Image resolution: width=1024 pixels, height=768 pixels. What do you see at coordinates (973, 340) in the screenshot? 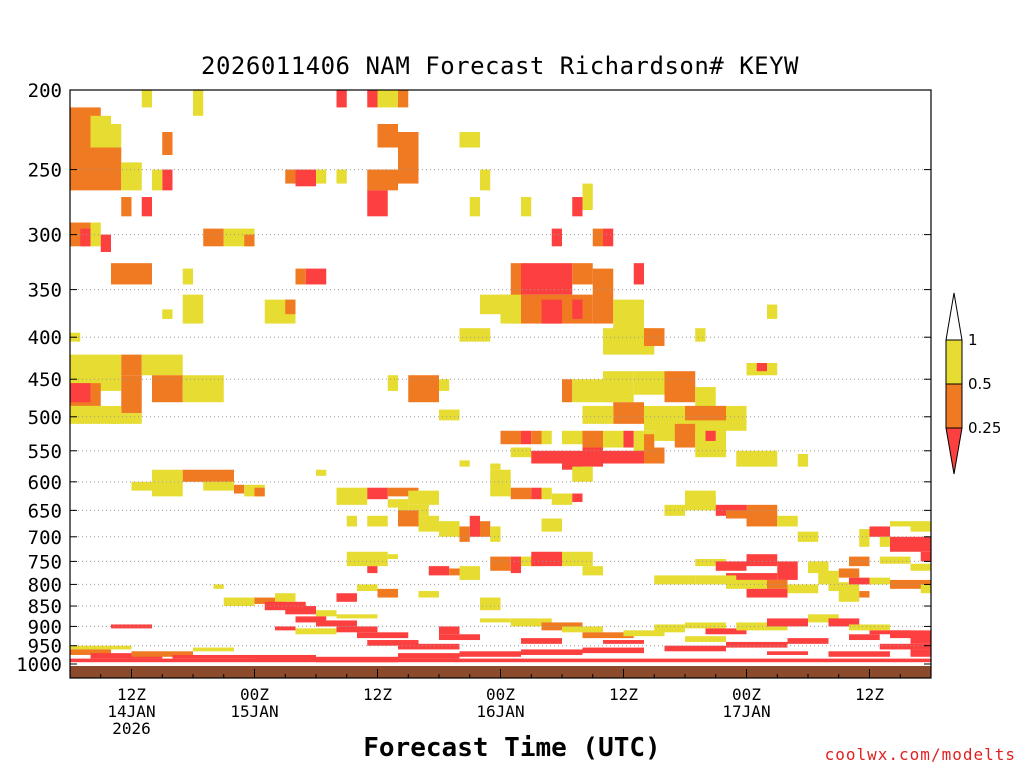
I see `colorbar-tick-label: 1` at bounding box center [973, 340].